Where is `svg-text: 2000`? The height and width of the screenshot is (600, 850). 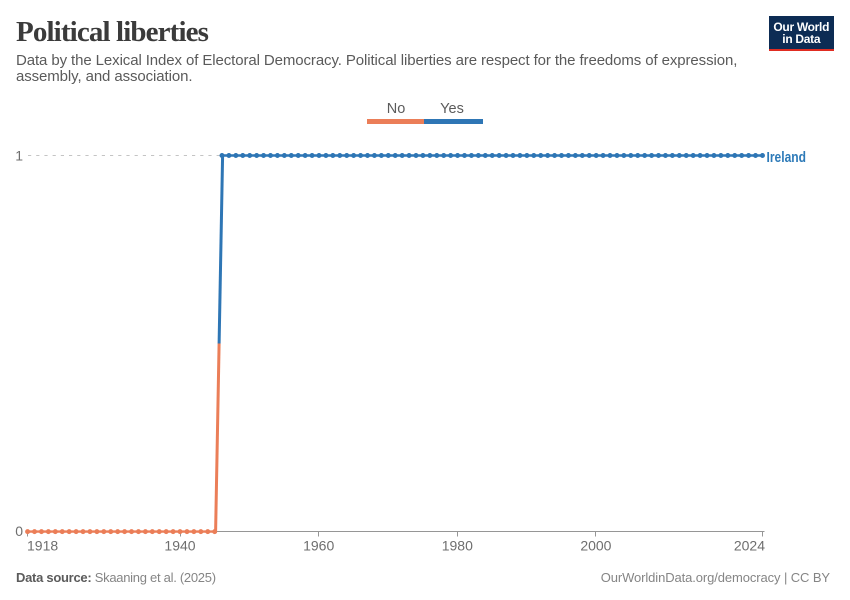 svg-text: 2000 is located at coordinates (595, 546).